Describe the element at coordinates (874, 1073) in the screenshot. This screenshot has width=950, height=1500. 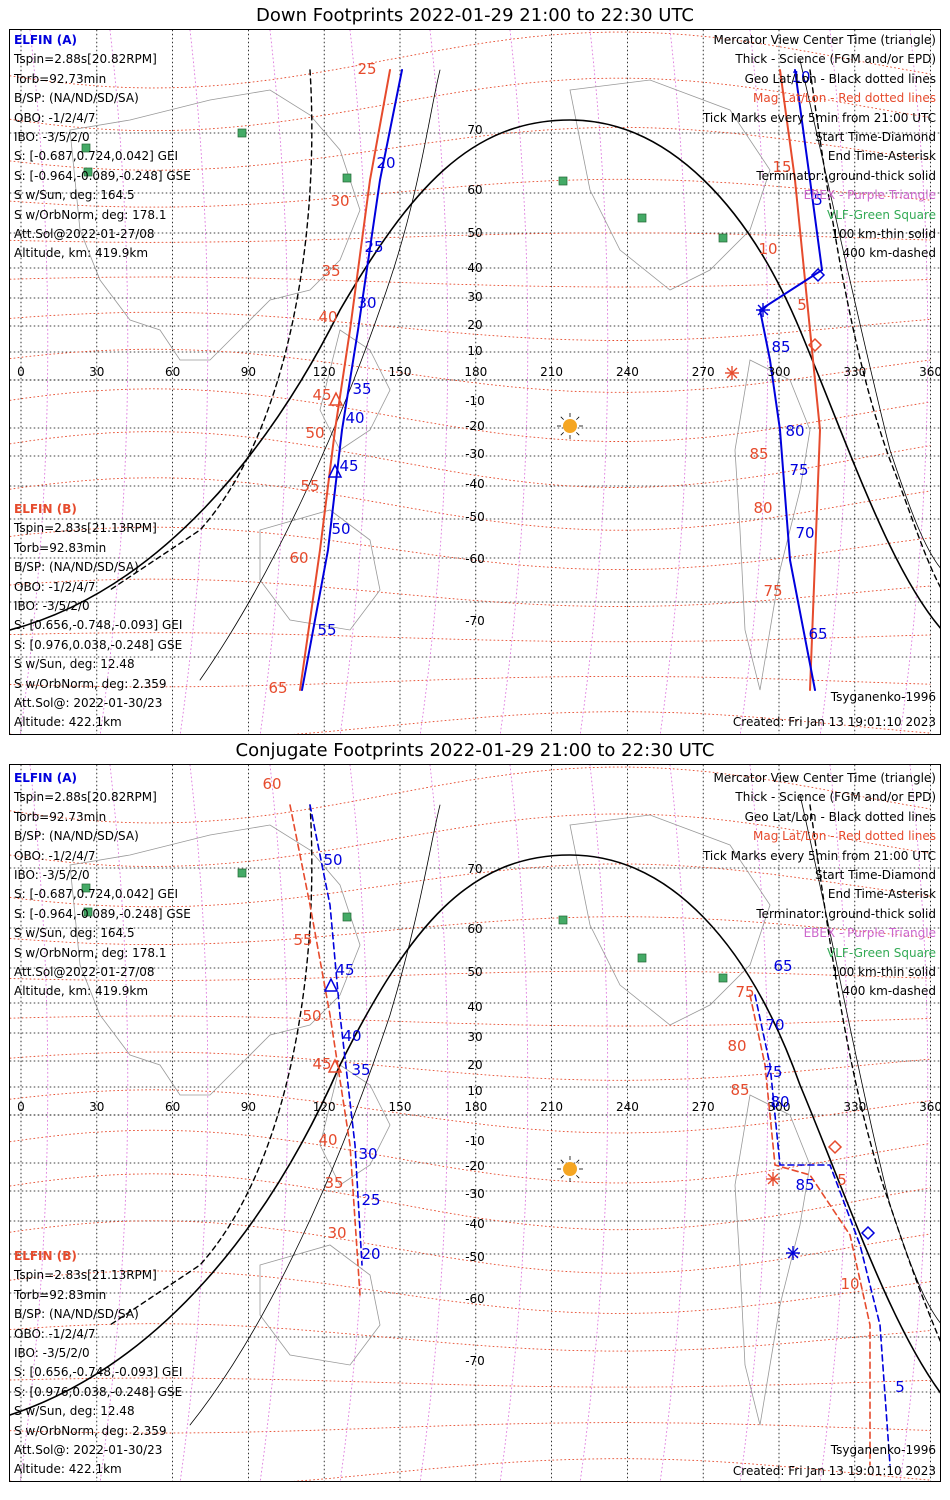
I see `terminator-400km` at that location.